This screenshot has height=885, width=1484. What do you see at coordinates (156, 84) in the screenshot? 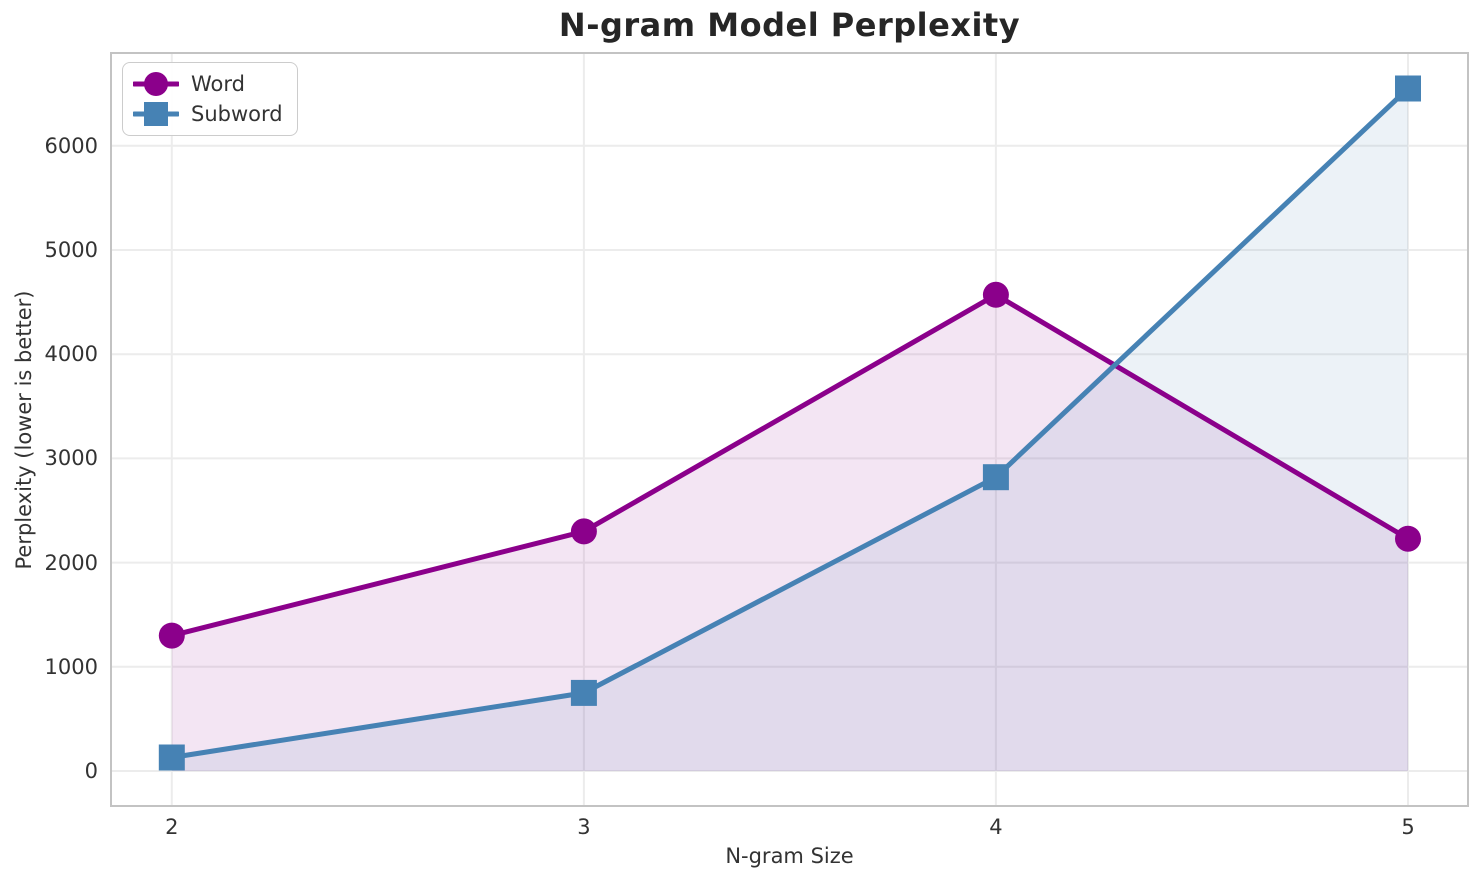
I see `legend-word-marker-icon` at bounding box center [156, 84].